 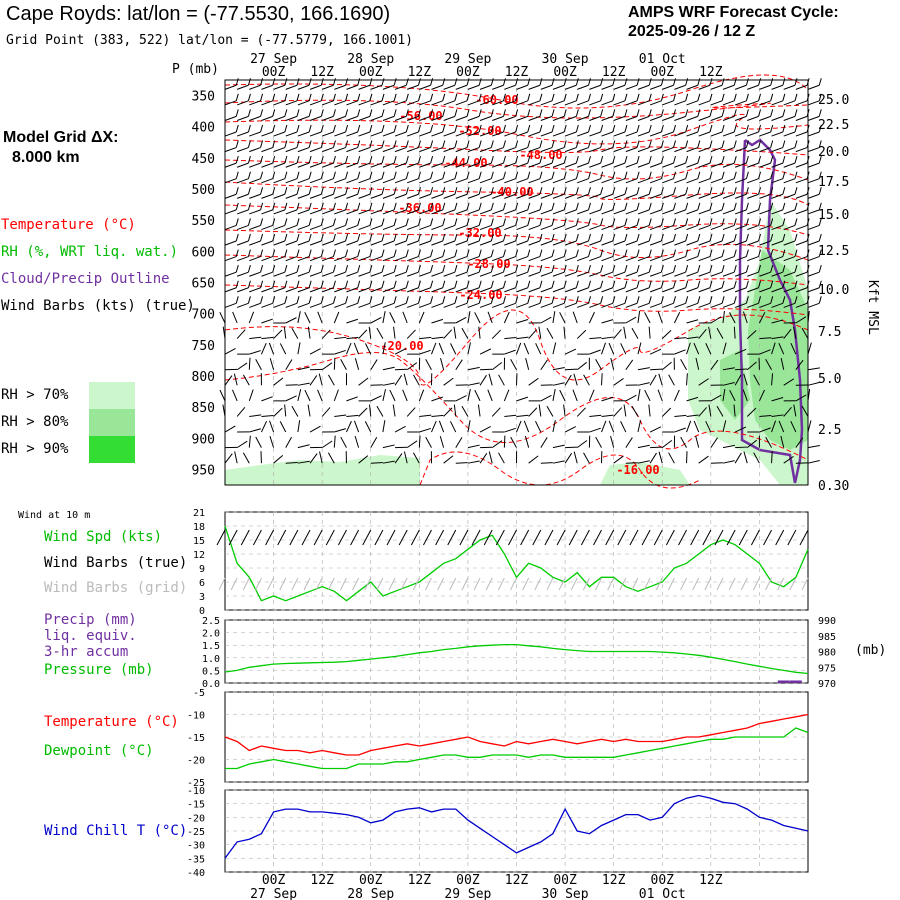 I want to click on pressure-tick-right: 980, so click(x=827, y=653).